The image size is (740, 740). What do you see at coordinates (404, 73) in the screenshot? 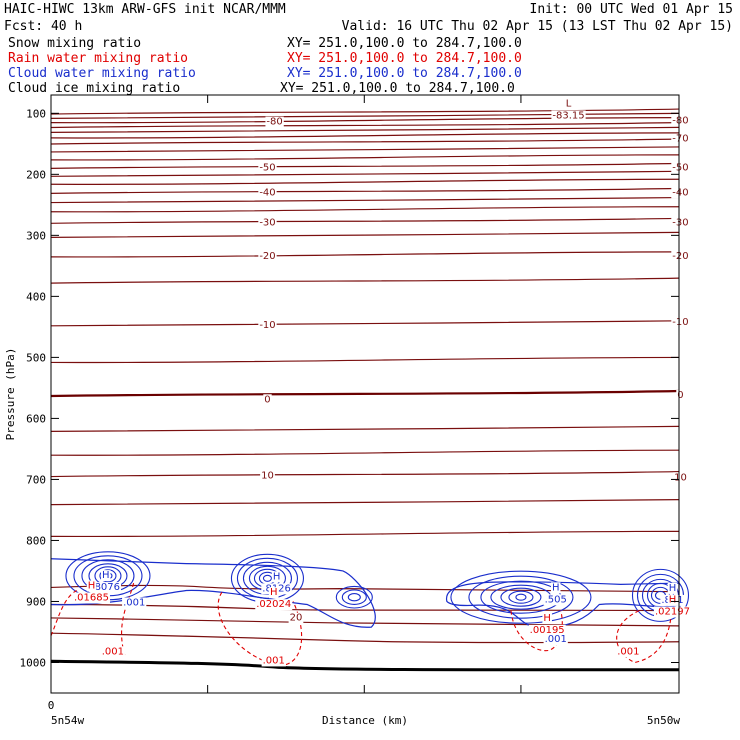
I see `legend-cloud-xy: XY= 251.0,100.0 to 284.7,100.0` at bounding box center [404, 73].